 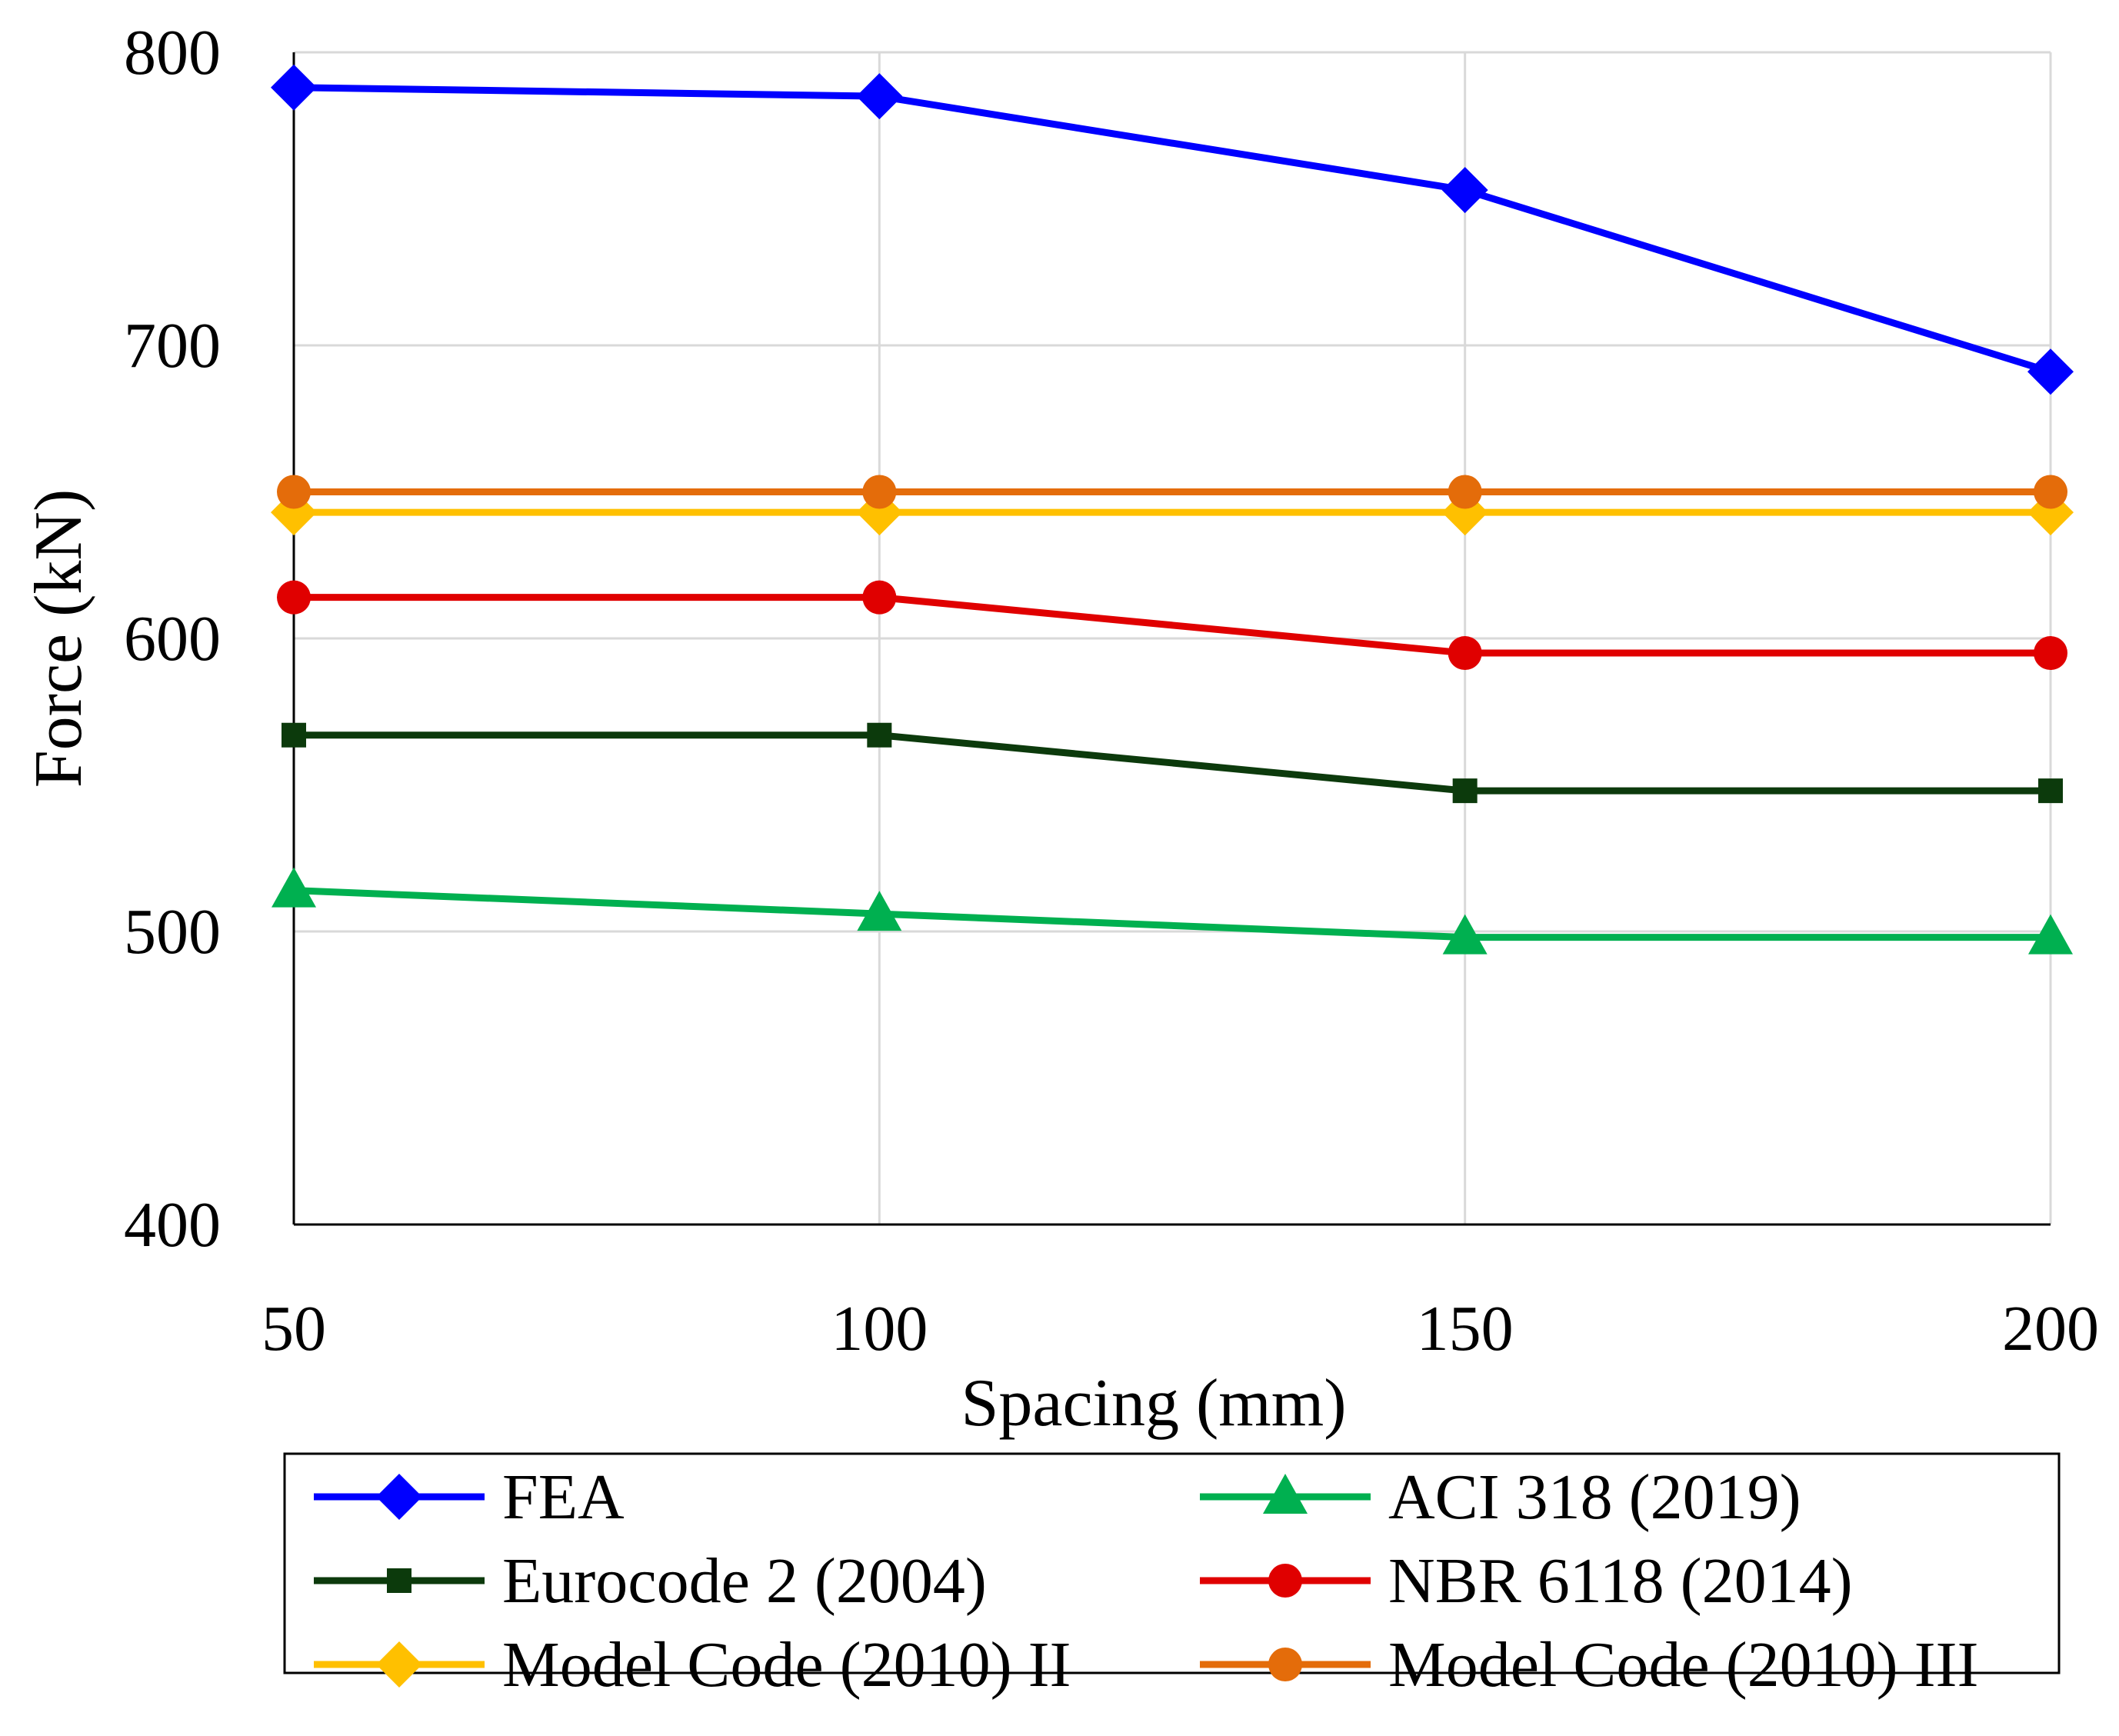 I want to click on legend-entry: ACI 318 (2019), so click(x=1500, y=1497).